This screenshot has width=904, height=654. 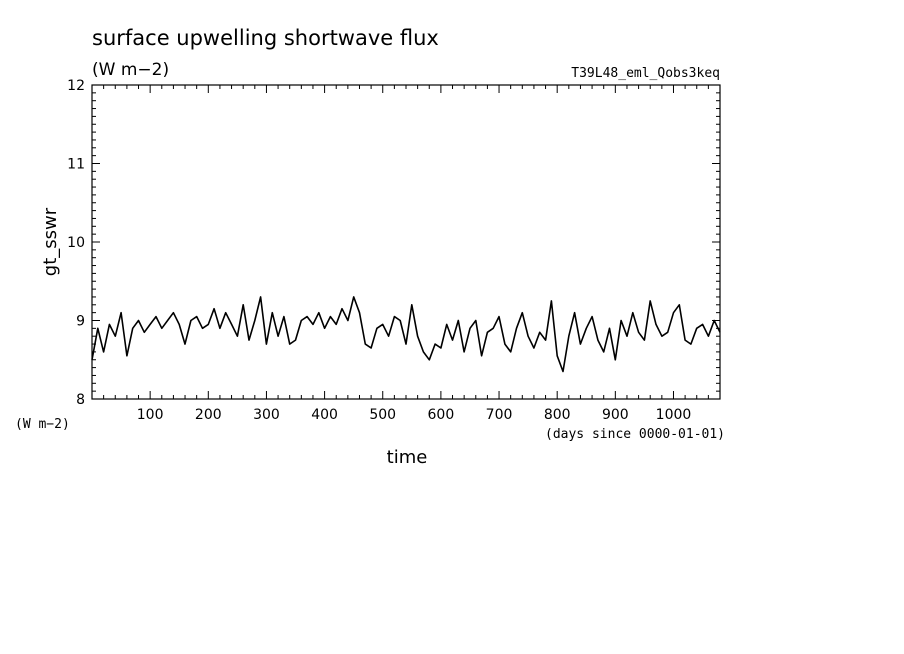 What do you see at coordinates (80, 400) in the screenshot?
I see `y-tick-label: 8` at bounding box center [80, 400].